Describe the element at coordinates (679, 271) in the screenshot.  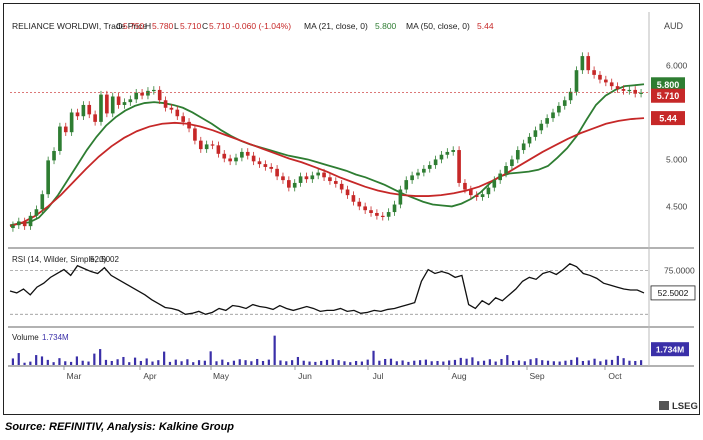
I see `rsi-level-label: 75.0000` at that location.